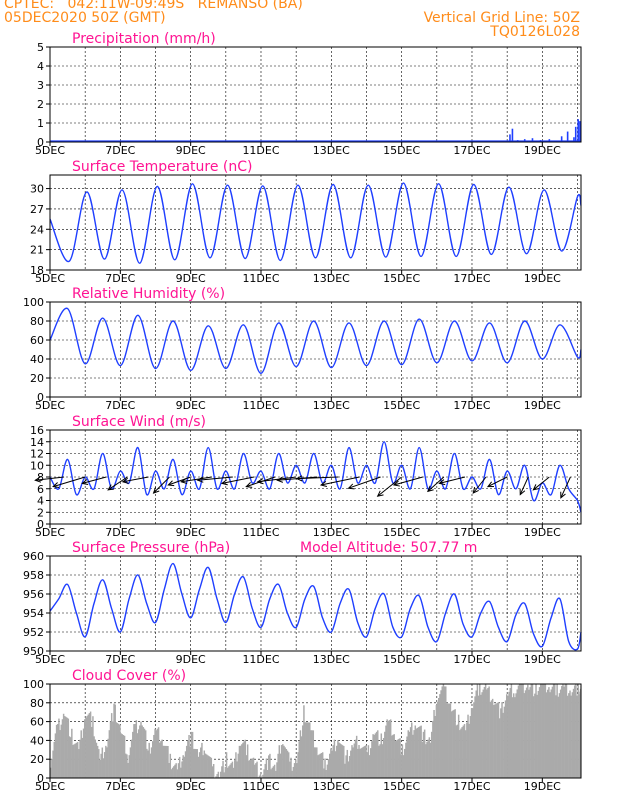  I want to click on panel-title: Surface Temperature (nC), so click(162, 167).